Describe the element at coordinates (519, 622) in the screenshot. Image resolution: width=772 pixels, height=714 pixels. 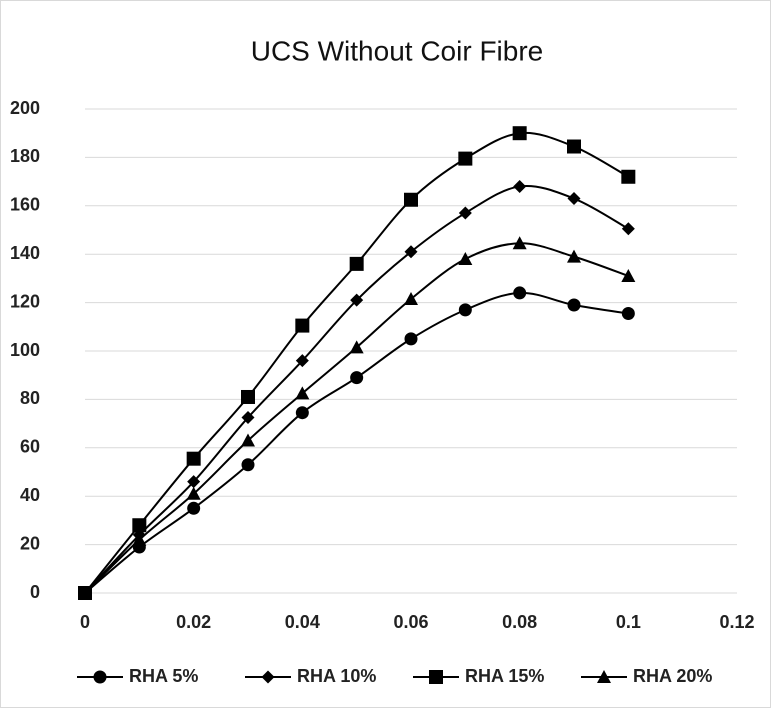
I see `x-tick-label: 0.08` at that location.